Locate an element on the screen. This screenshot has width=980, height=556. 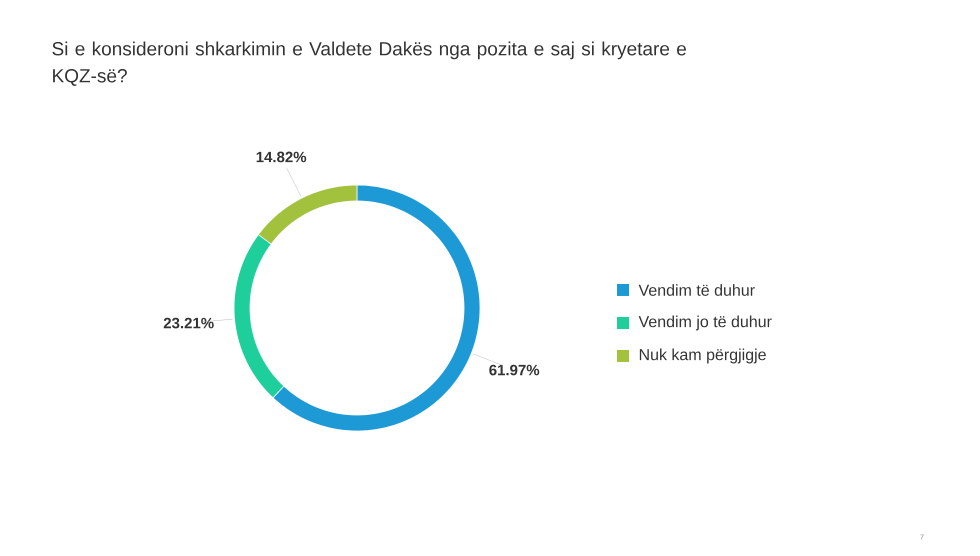
chart-title: Si e konsideroni shkarkimin e Valdete Dakës nga pozita e saj si kryetare e KQZ-së? is located at coordinates (369, 64).